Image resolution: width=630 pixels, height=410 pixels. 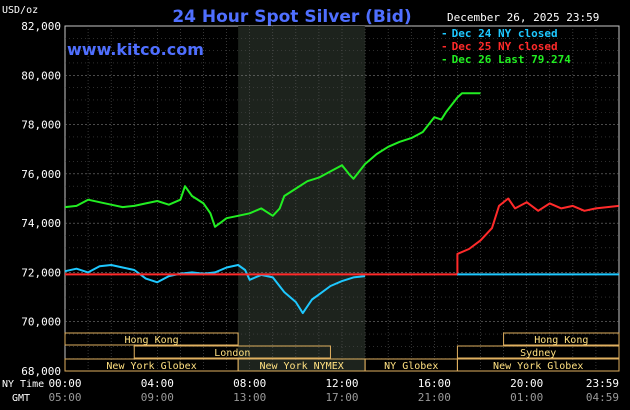 What do you see at coordinates (41, 371) in the screenshot?
I see `y-tick-label: 68,000` at bounding box center [41, 371].